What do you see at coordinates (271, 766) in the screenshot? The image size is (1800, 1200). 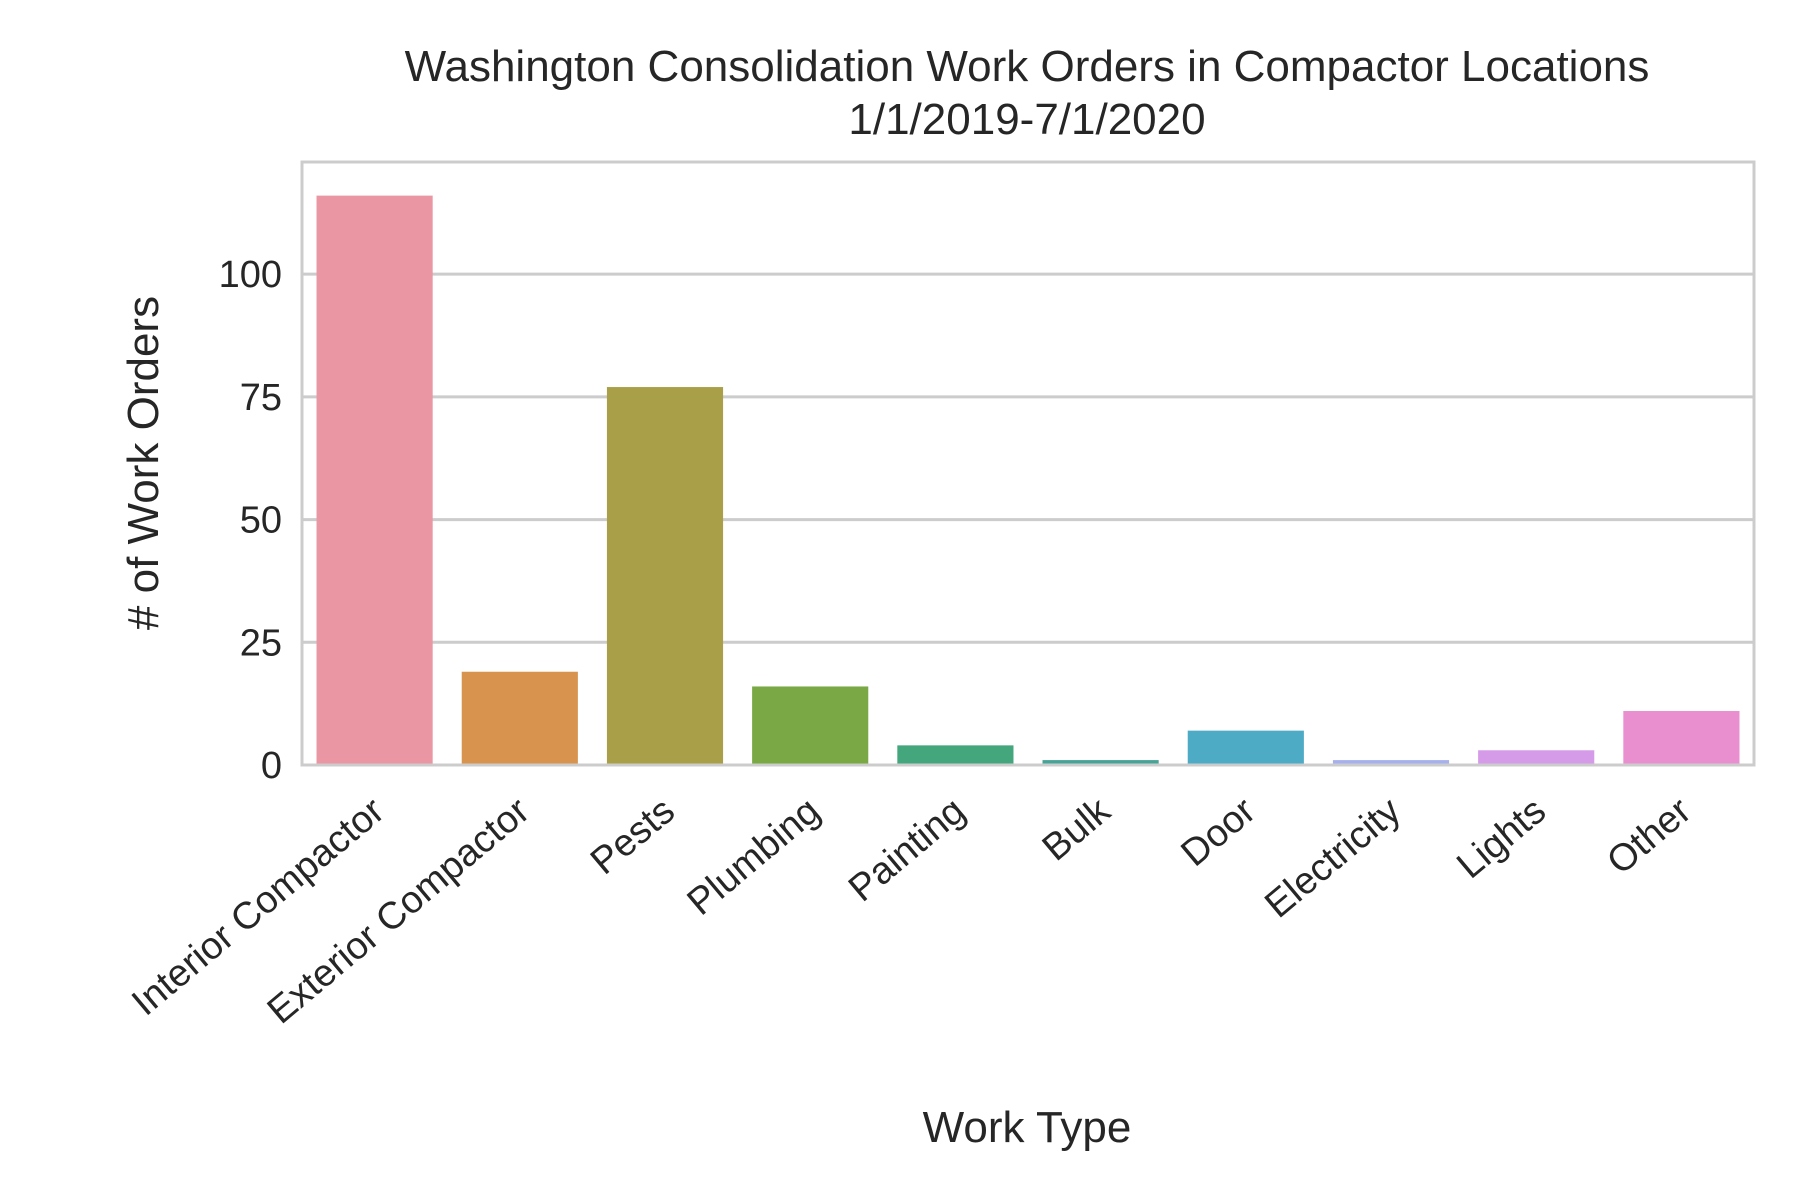 I see `y-tick-label: 0` at bounding box center [271, 766].